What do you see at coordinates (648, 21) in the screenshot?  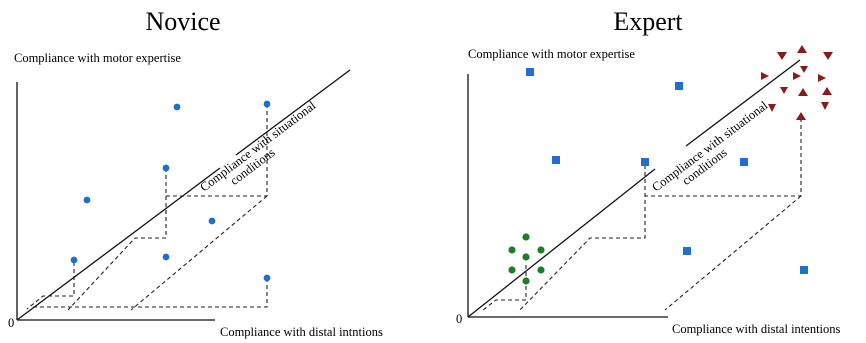 I see `expert-title: Expert` at bounding box center [648, 21].